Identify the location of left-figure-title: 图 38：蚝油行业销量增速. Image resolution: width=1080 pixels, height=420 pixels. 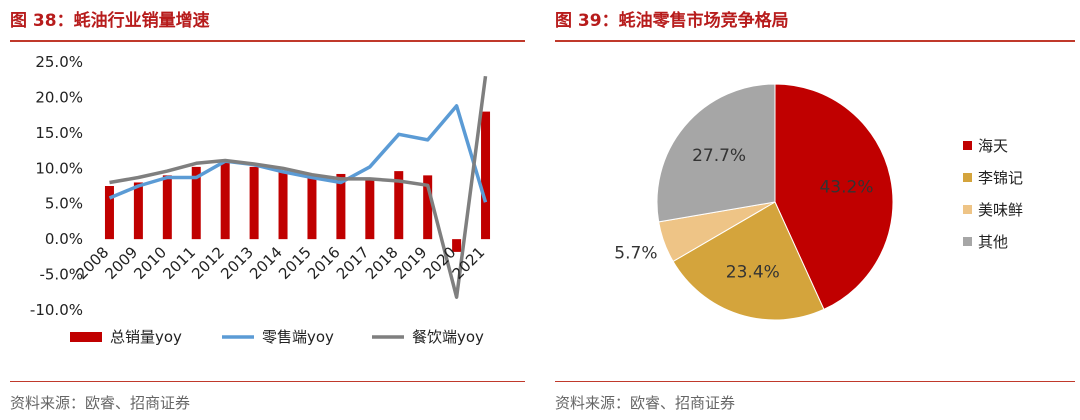
(110, 21).